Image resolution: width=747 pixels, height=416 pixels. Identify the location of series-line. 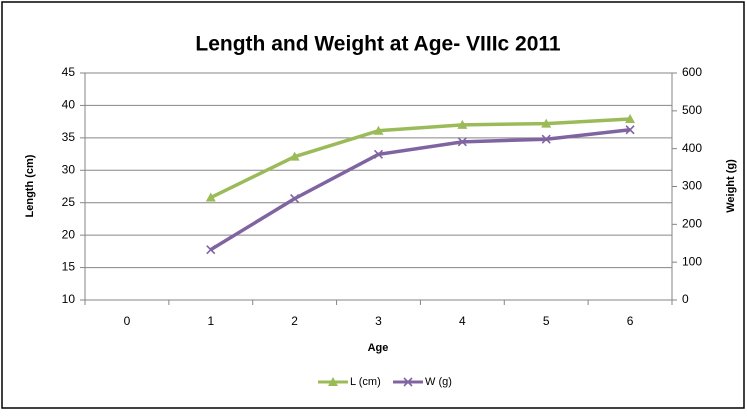
(420, 158).